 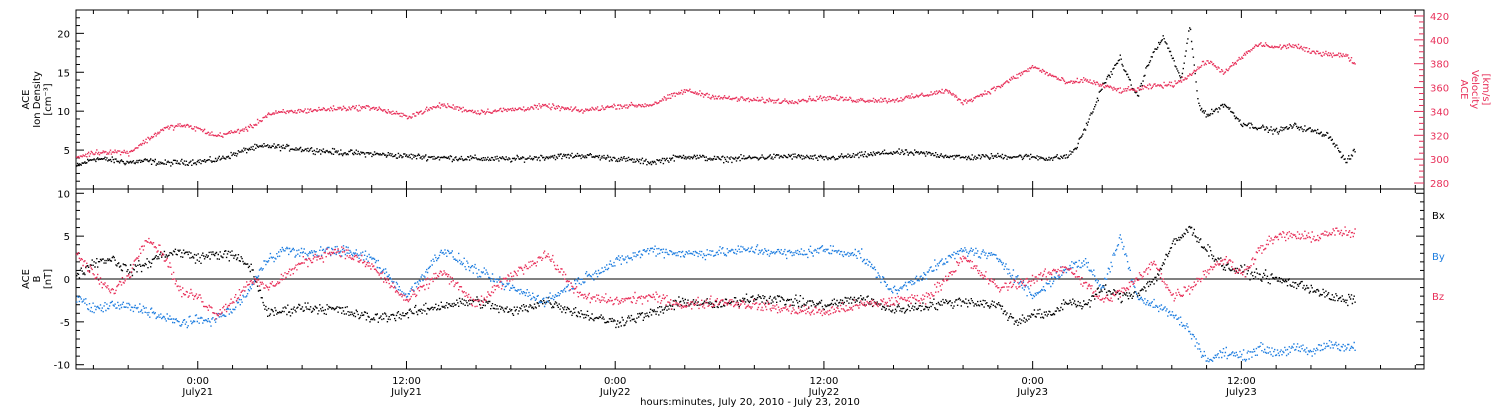 I want to click on right-tick-label: 340, so click(x=1439, y=112).